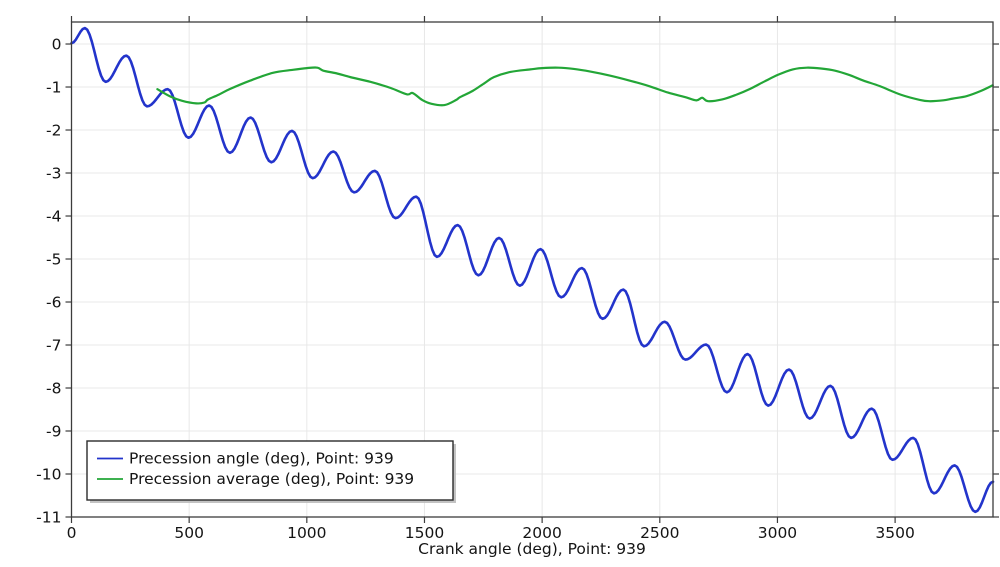 This screenshot has height=567, width=1000. Describe the element at coordinates (48, 475) in the screenshot. I see `y-tick-label: -10` at that location.